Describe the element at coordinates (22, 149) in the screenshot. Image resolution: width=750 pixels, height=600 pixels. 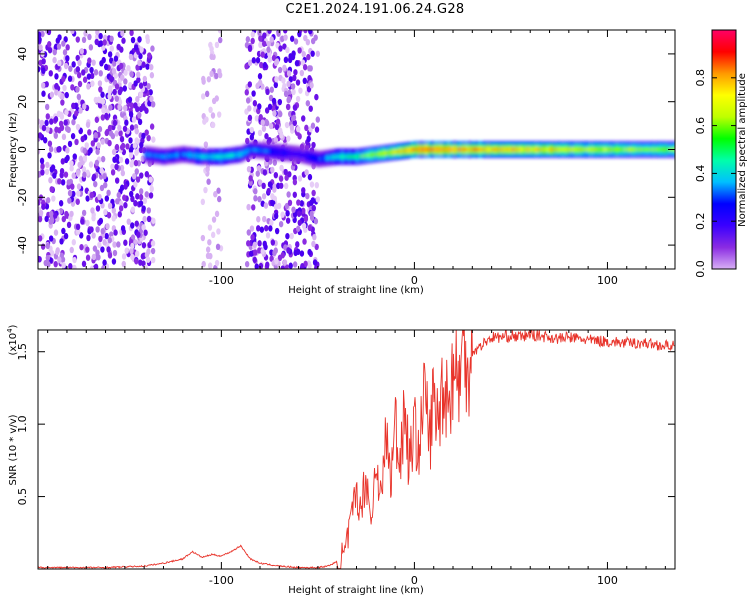
I see `heatmap-ytick-label: 0` at that location.